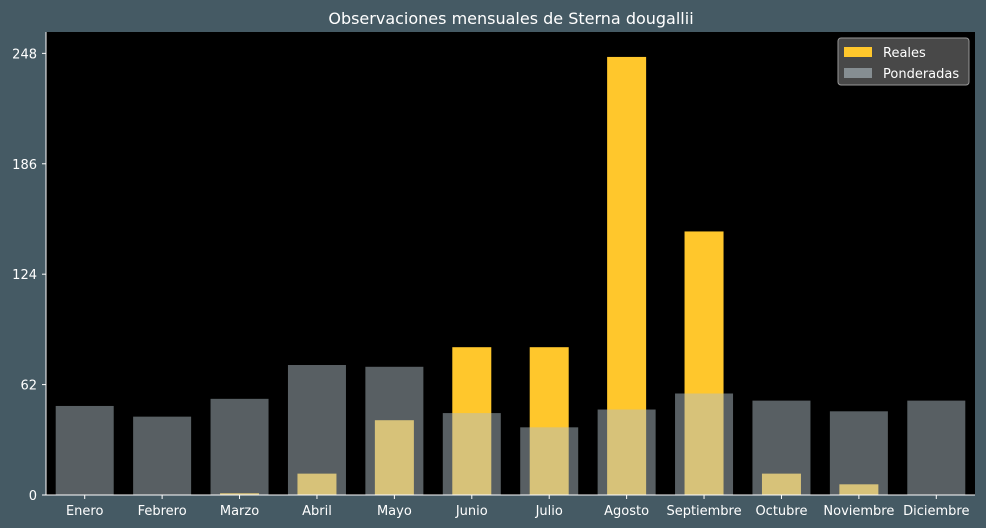 The width and height of the screenshot is (986, 528). What do you see at coordinates (858, 511) in the screenshot?
I see `x-tick-label: Noviembre` at bounding box center [858, 511].